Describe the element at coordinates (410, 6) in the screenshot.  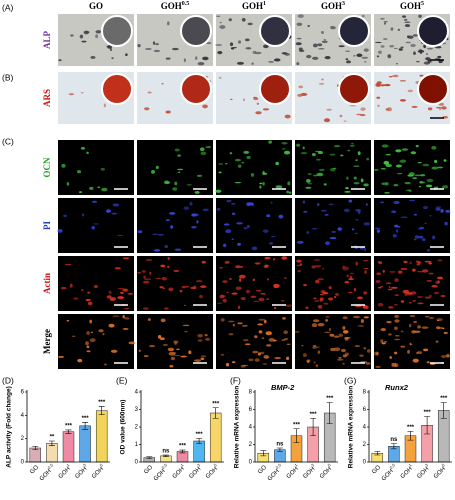
I see `label-base: GOH` at that location.